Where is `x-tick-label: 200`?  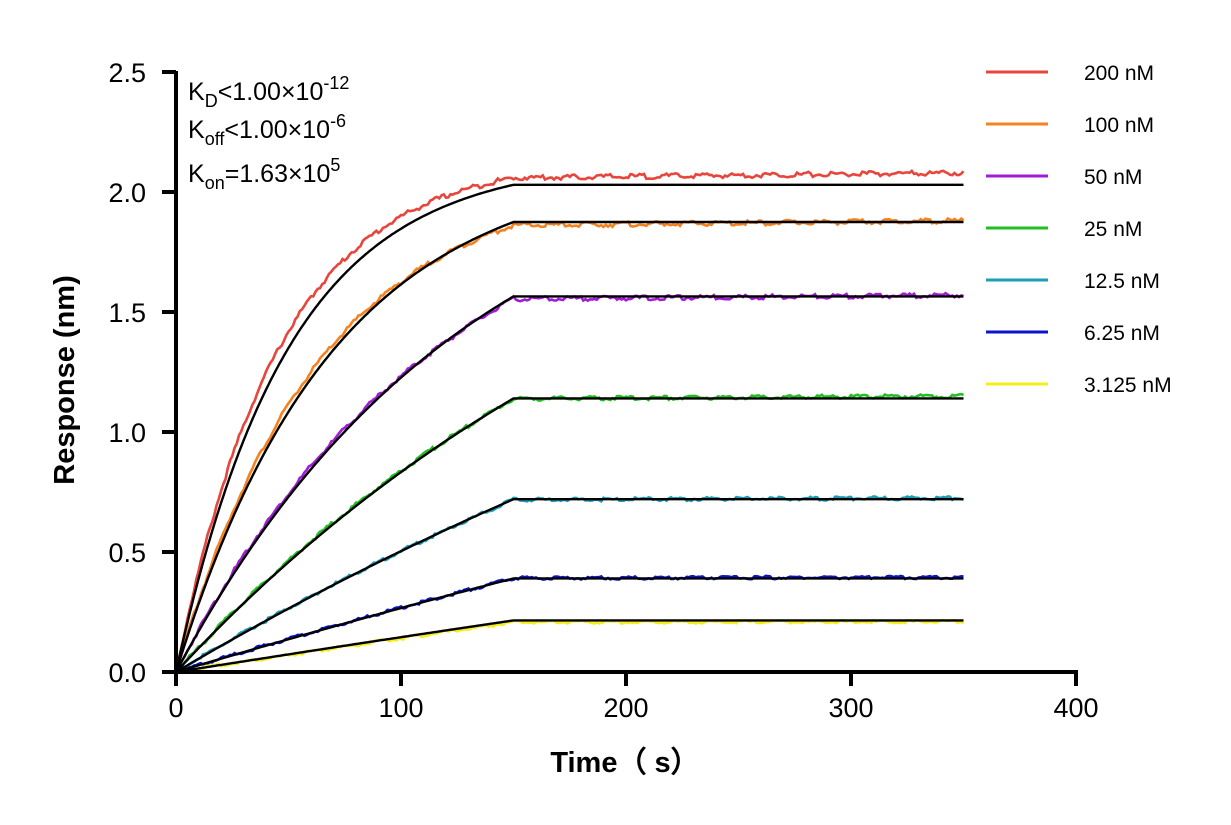 x-tick-label: 200 is located at coordinates (625, 708).